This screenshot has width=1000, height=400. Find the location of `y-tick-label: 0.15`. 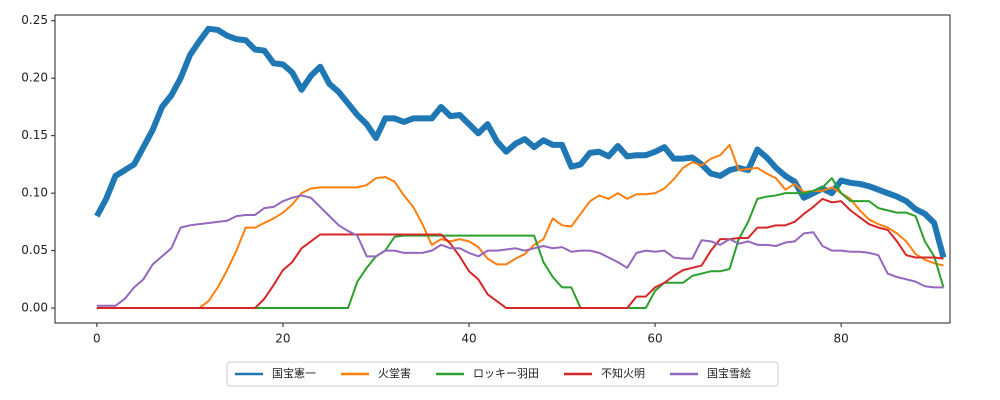

y-tick-label: 0.15 is located at coordinates (34, 135).